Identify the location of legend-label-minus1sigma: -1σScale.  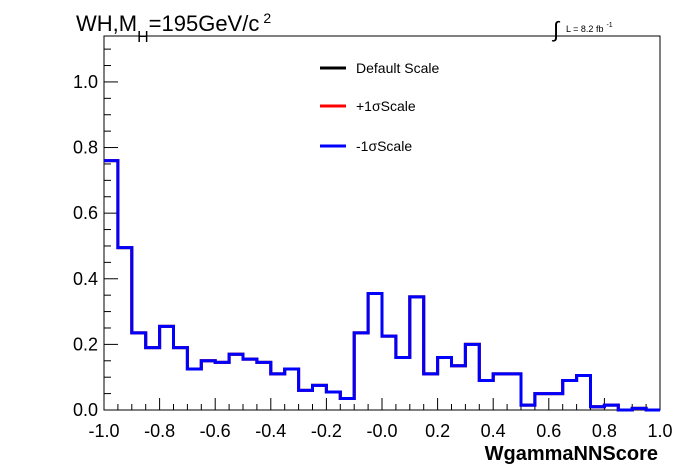
(384, 146).